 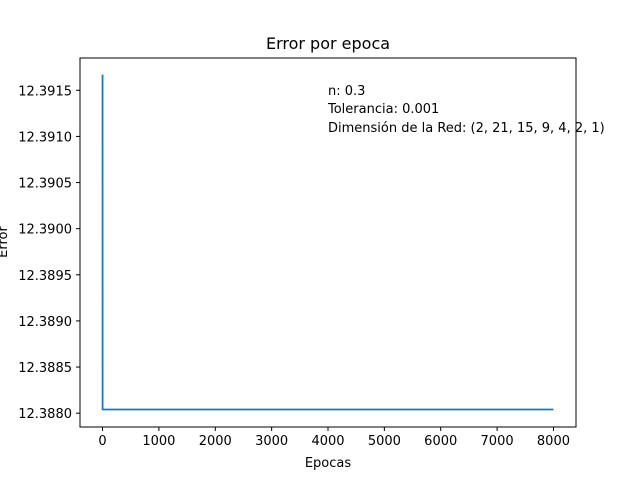 What do you see at coordinates (45, 184) in the screenshot?
I see `y-tick-label-5: 12.3905` at bounding box center [45, 184].